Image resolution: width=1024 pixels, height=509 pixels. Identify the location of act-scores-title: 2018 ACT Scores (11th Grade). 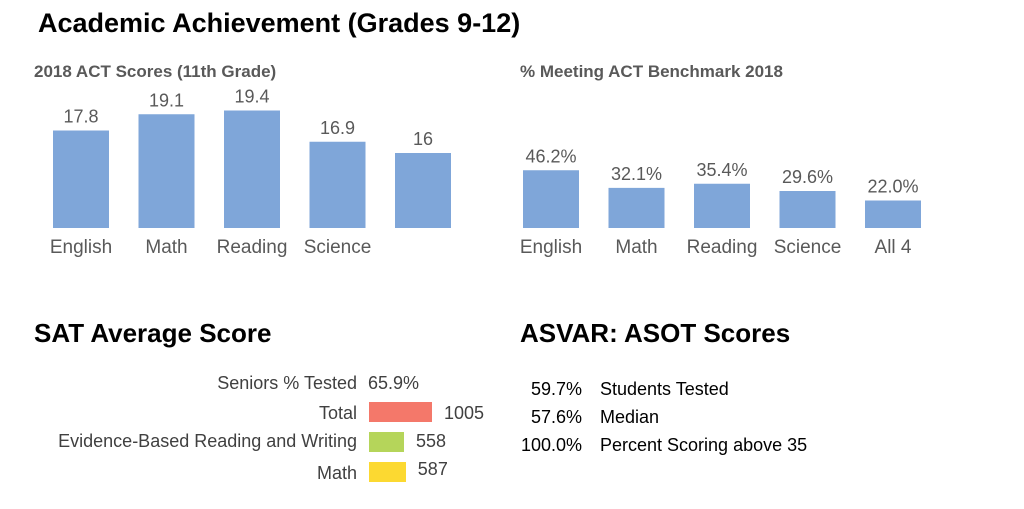
(155, 71).